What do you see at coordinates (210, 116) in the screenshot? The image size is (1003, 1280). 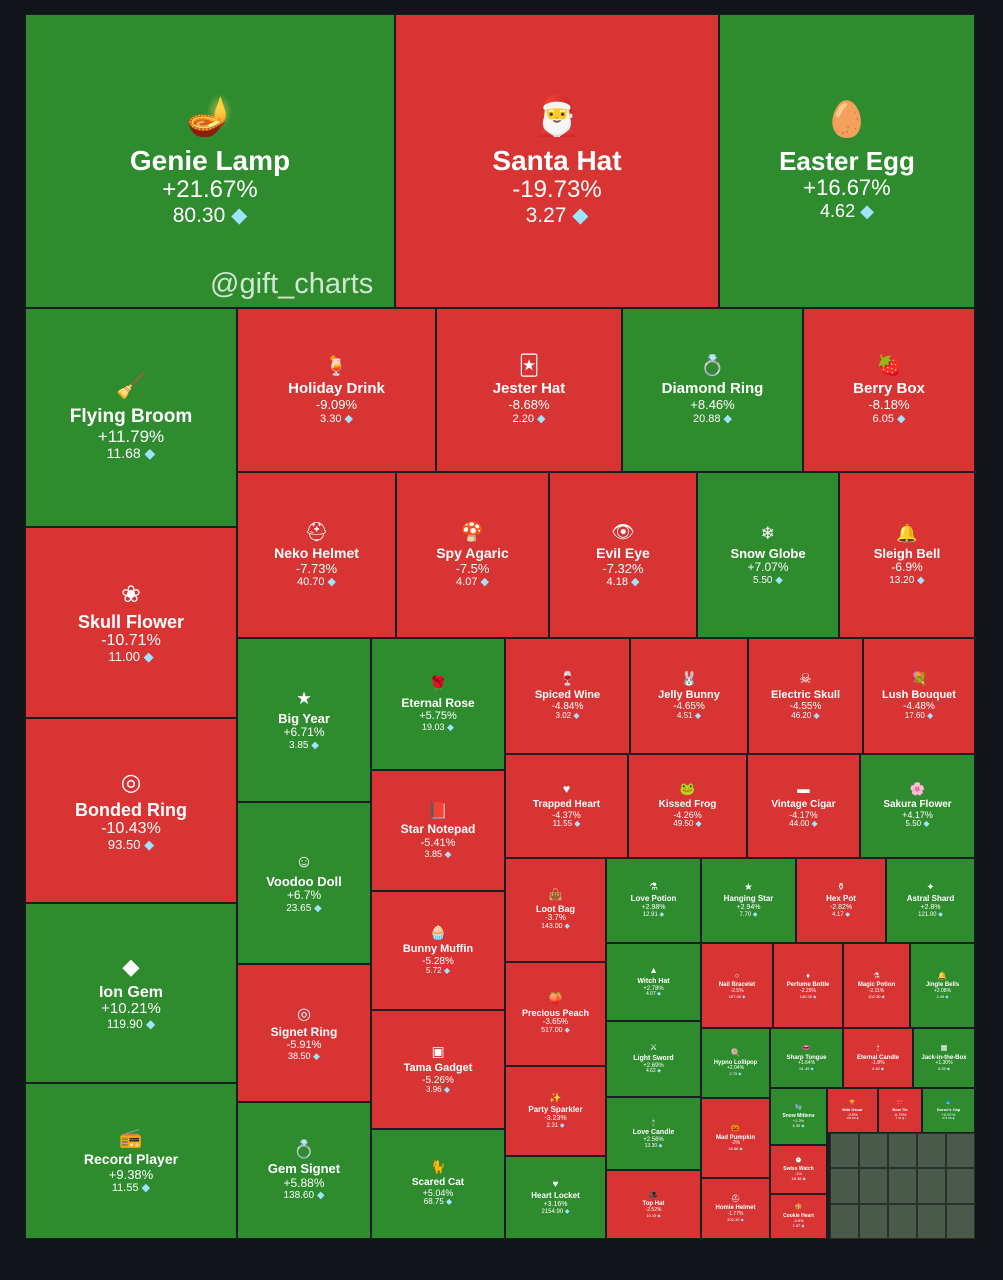 I see `genie-lamp-icon: 🪔` at bounding box center [210, 116].